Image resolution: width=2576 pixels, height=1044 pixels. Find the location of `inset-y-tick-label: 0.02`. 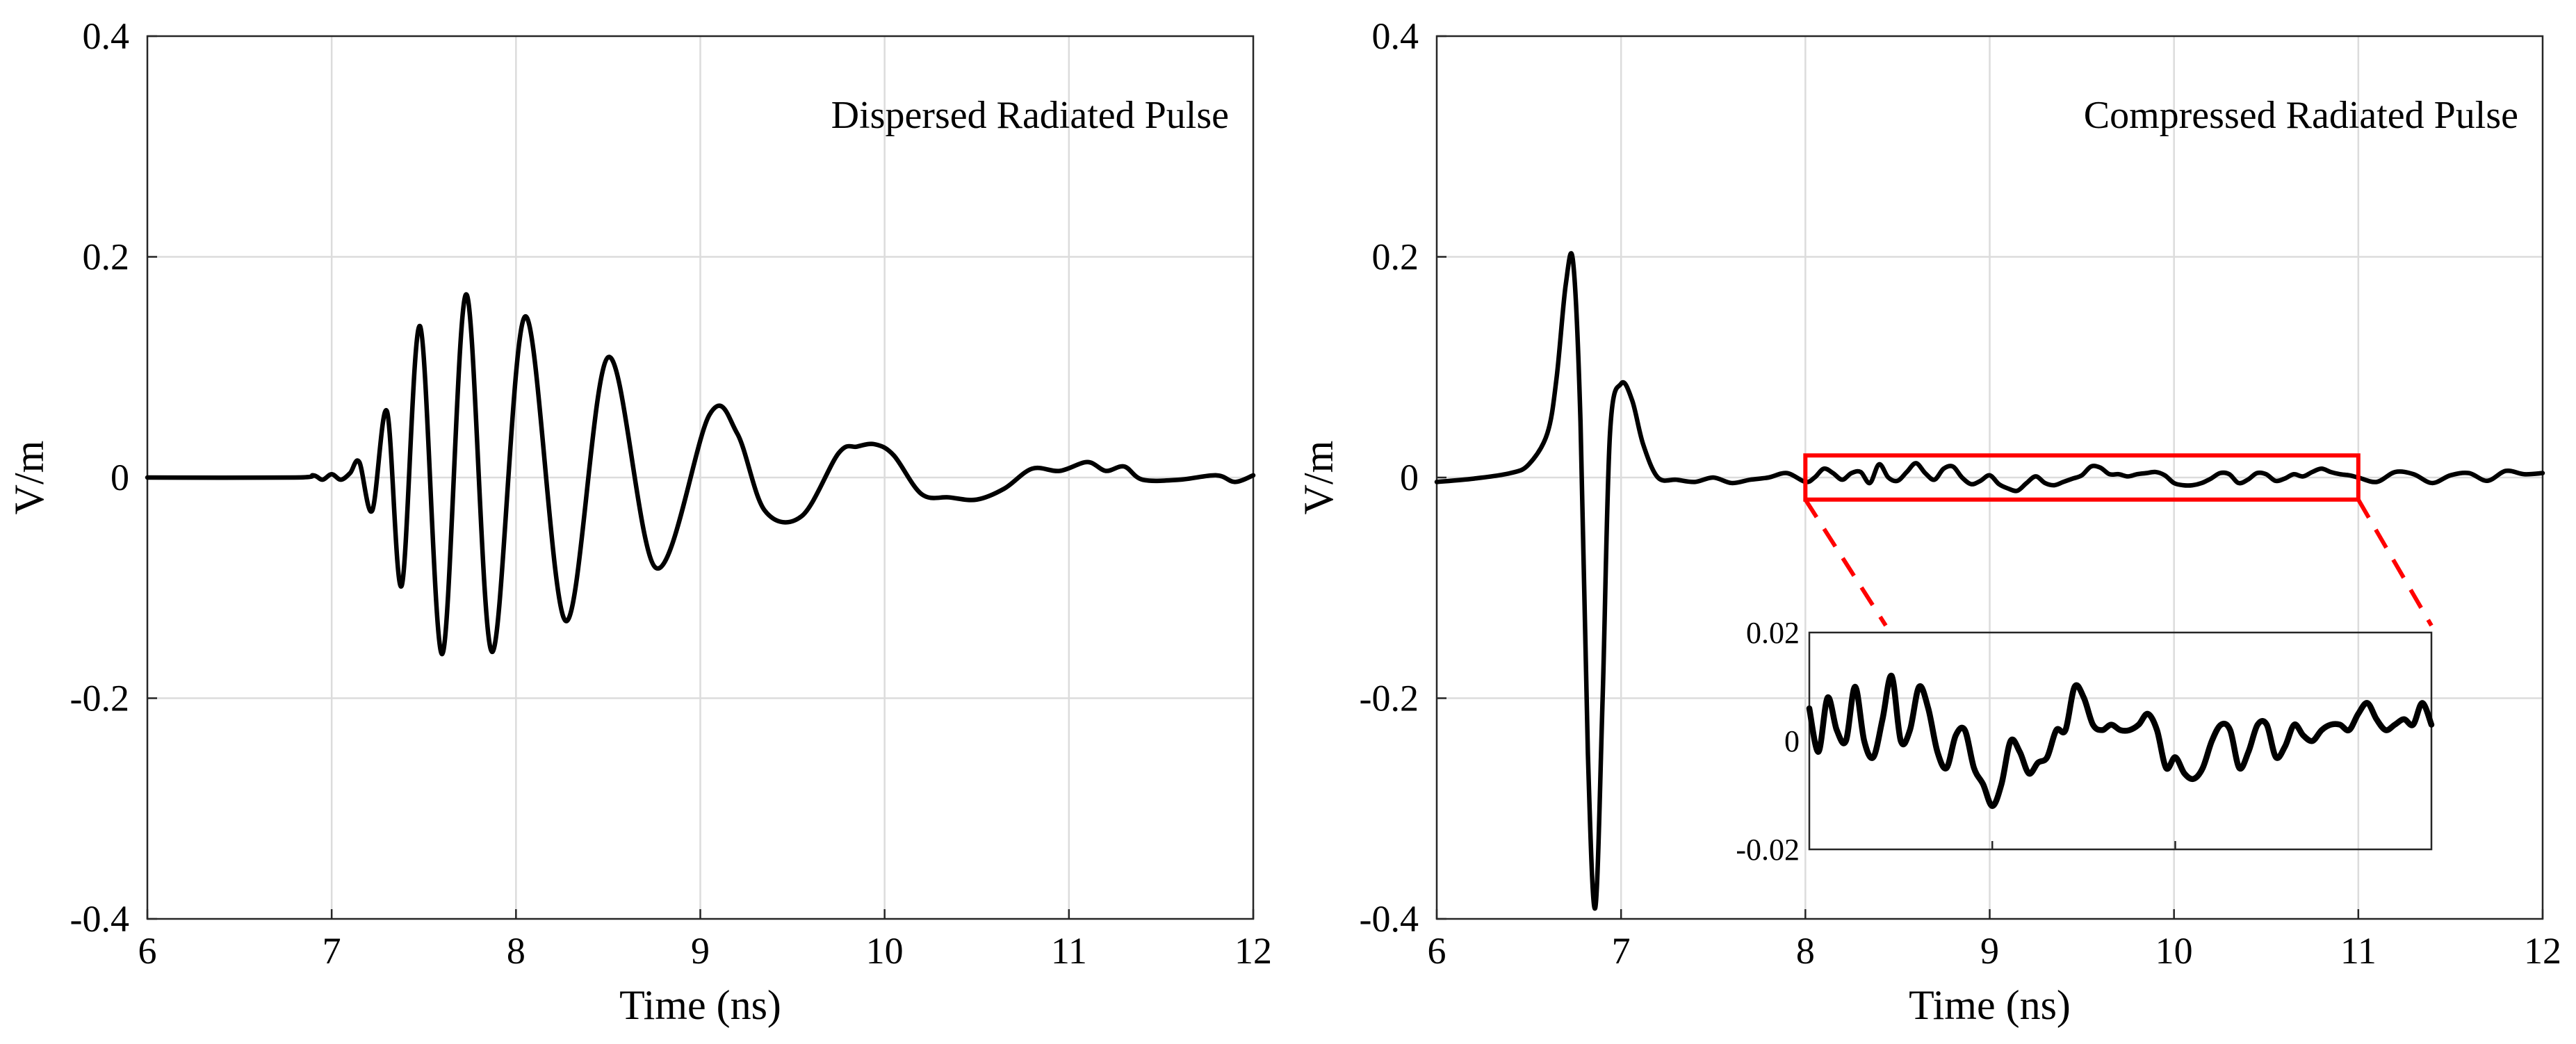

inset-y-tick-label: 0.02 is located at coordinates (1773, 633).